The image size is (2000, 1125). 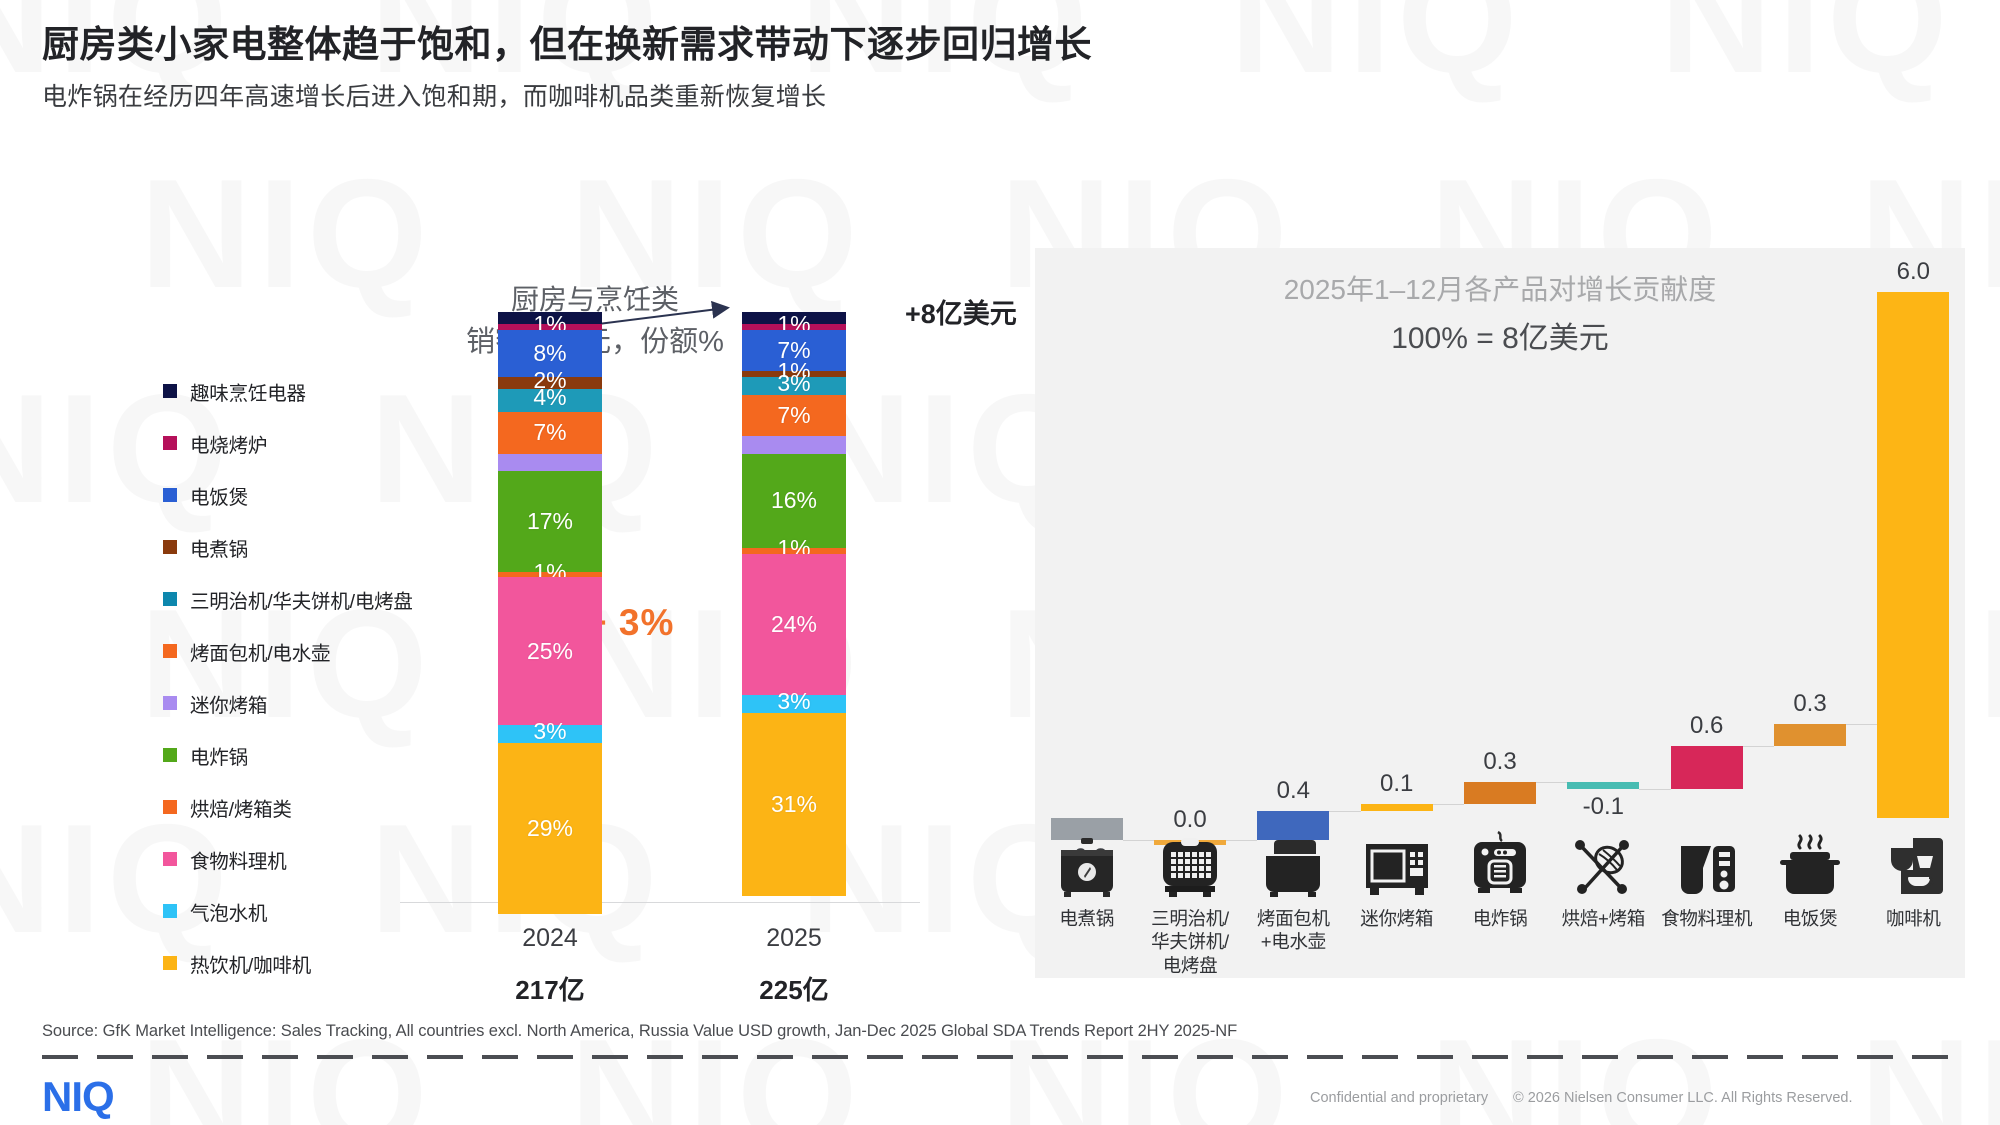 What do you see at coordinates (1396, 783) in the screenshot?
I see `waterfall-value-label: 0.1` at bounding box center [1396, 783].